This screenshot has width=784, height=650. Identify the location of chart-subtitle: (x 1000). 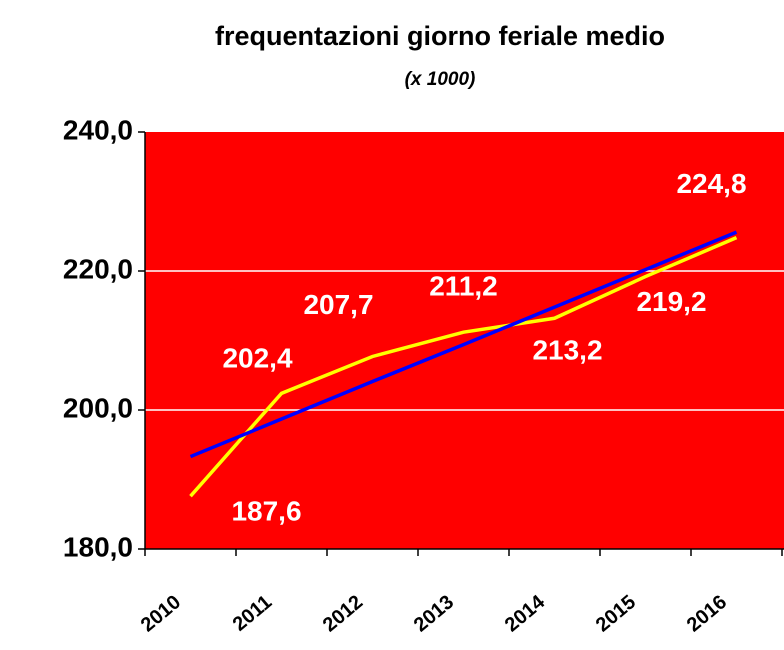
(440, 79).